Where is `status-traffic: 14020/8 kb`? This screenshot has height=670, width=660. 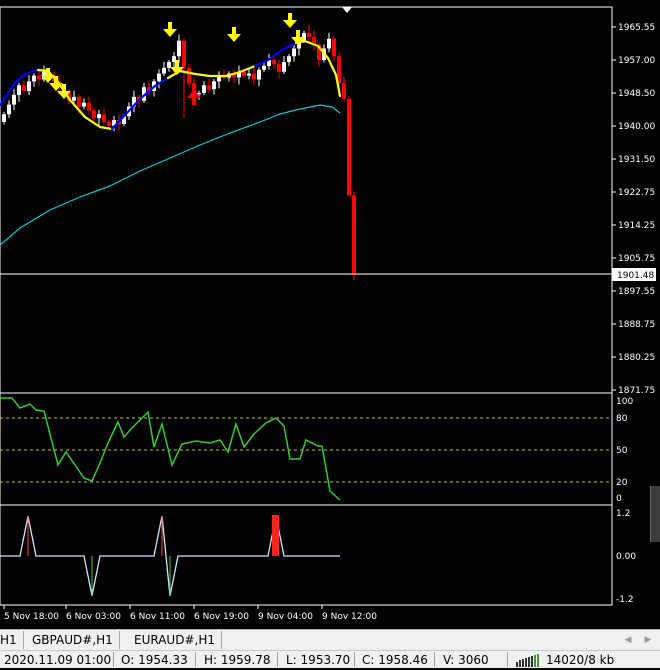 status-traffic: 14020/8 kb is located at coordinates (580, 660).